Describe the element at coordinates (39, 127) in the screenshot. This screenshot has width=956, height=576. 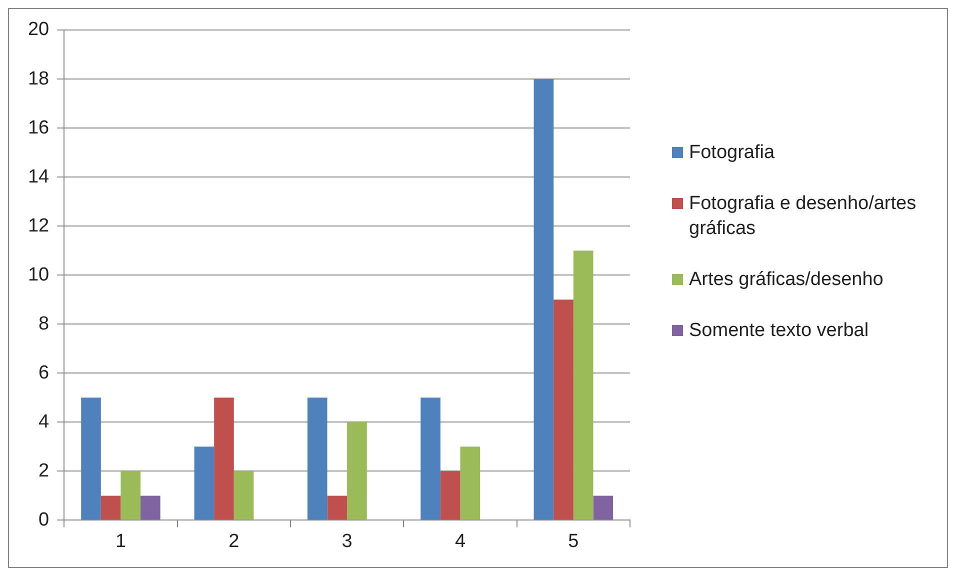
I see `y-tick-label: 16` at that location.